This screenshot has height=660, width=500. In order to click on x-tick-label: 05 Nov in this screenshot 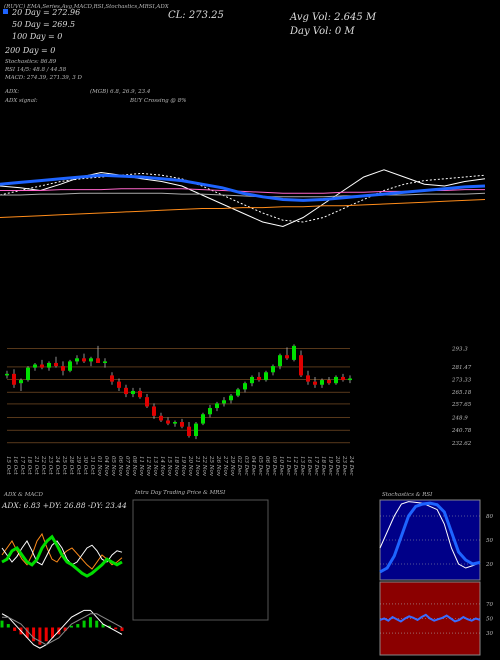, I will do `click(113, 466)`.